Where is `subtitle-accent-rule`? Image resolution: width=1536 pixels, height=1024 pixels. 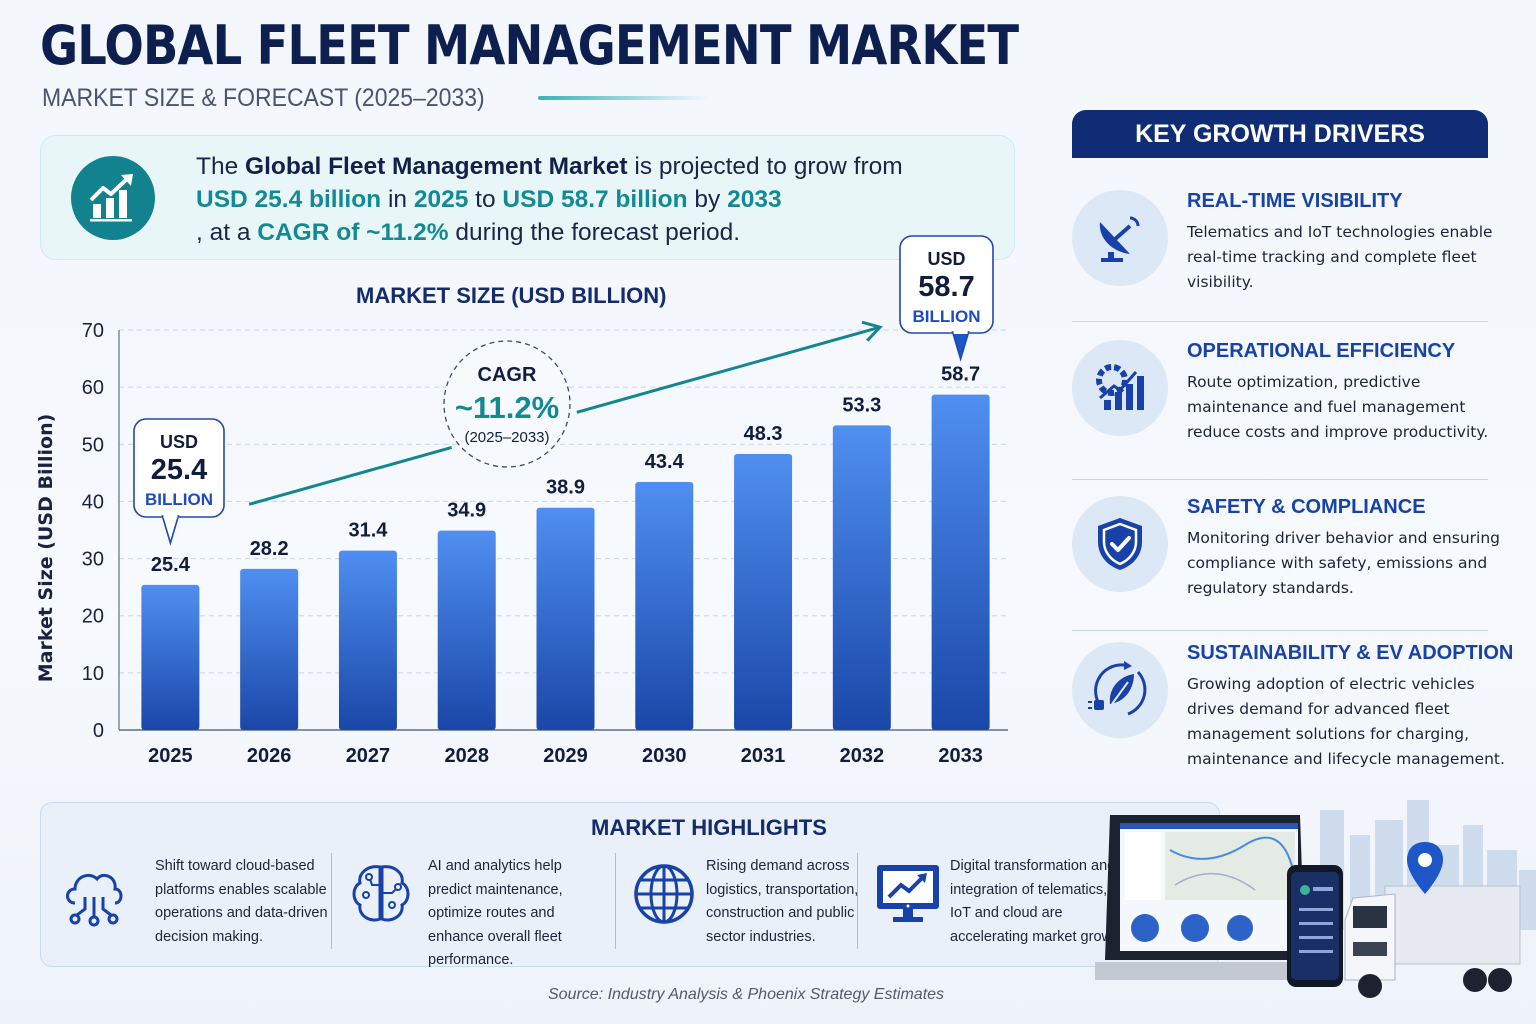
subtitle-accent-rule is located at coordinates (623, 98).